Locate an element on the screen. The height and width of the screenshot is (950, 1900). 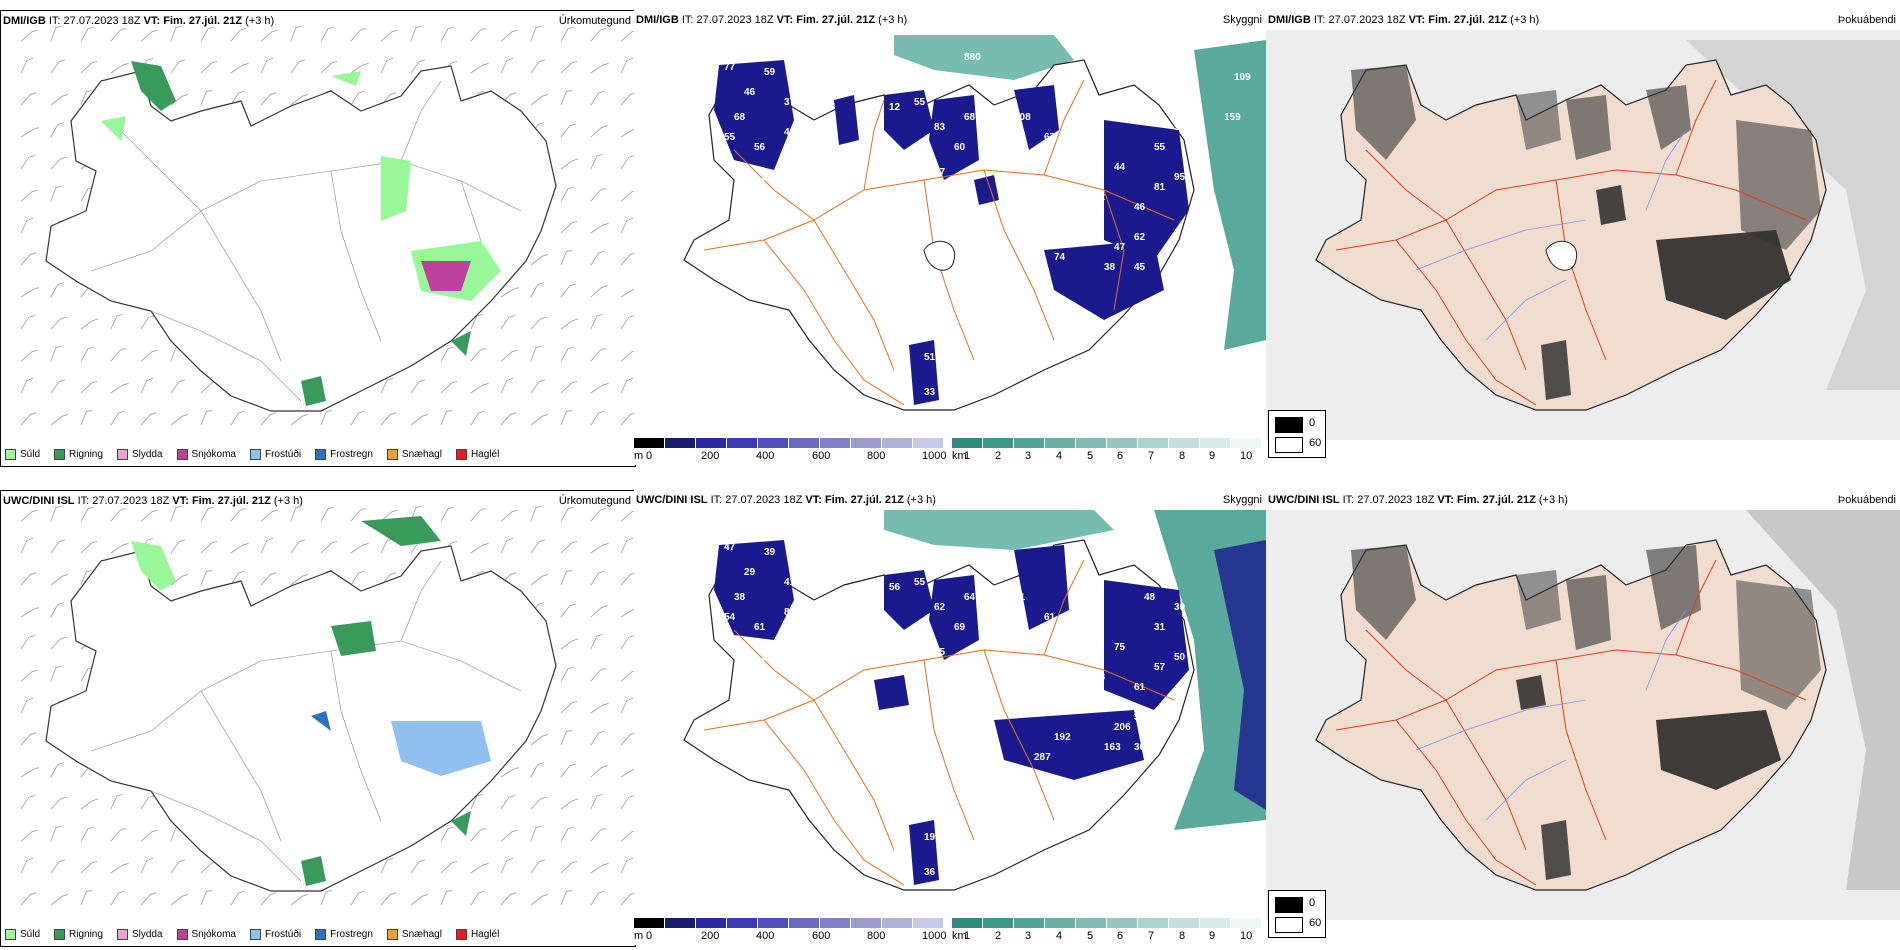
legend-label: Rigning is located at coordinates (86, 934).